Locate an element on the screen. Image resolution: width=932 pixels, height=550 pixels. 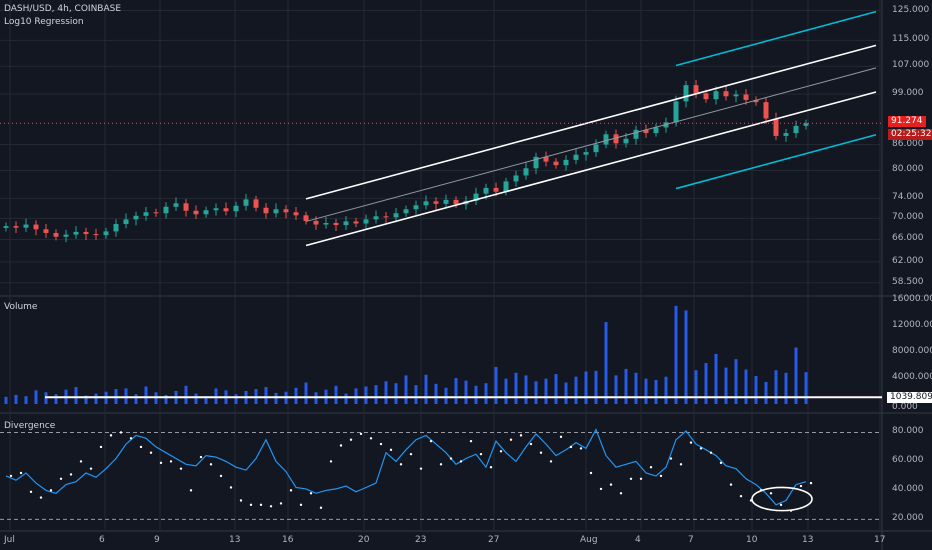
price-tick-label: 115.000 is located at coordinates (911, 39).